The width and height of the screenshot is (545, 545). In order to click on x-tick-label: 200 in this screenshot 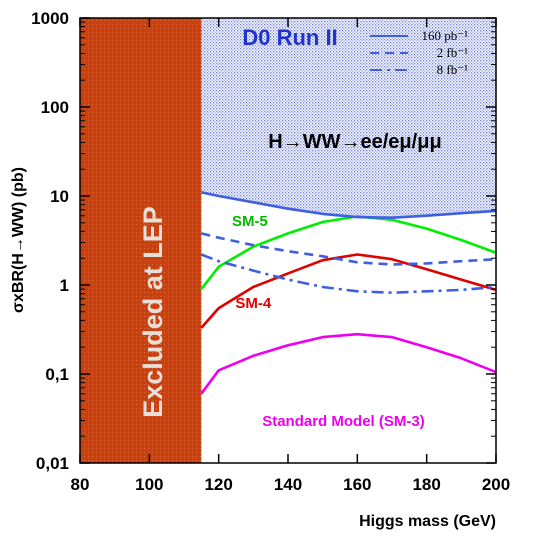, I will do `click(496, 484)`.